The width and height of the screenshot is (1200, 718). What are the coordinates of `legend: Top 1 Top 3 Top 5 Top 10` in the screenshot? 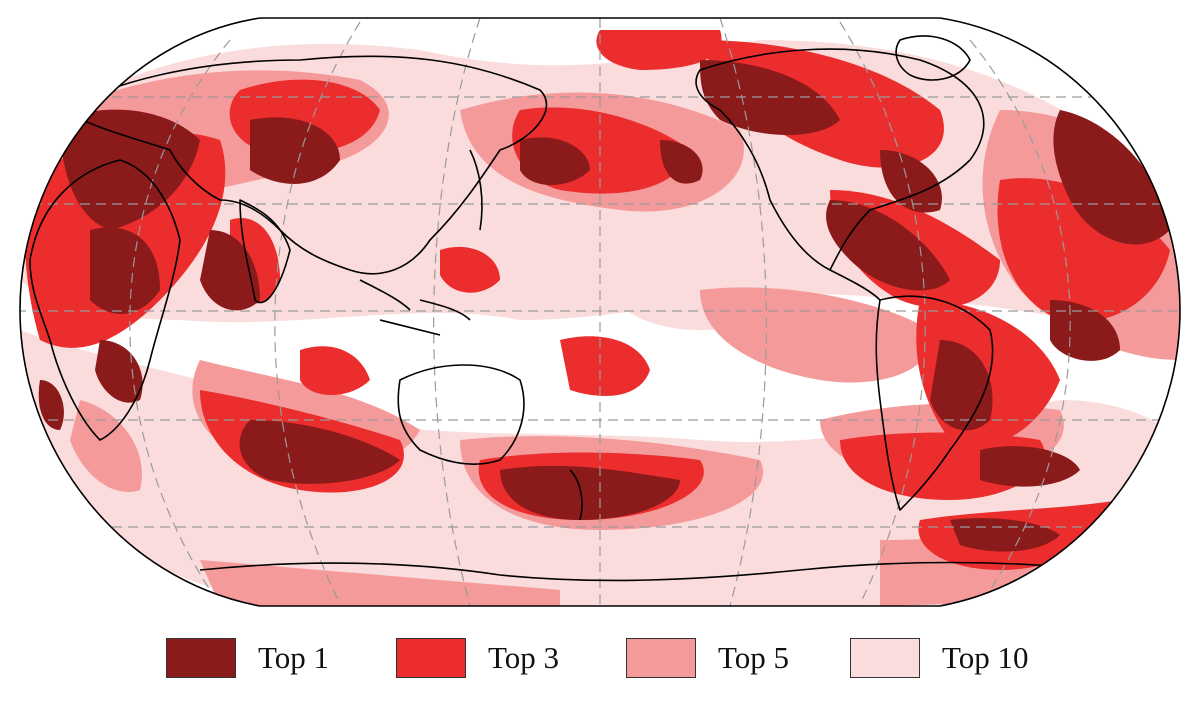 It's located at (600, 660).